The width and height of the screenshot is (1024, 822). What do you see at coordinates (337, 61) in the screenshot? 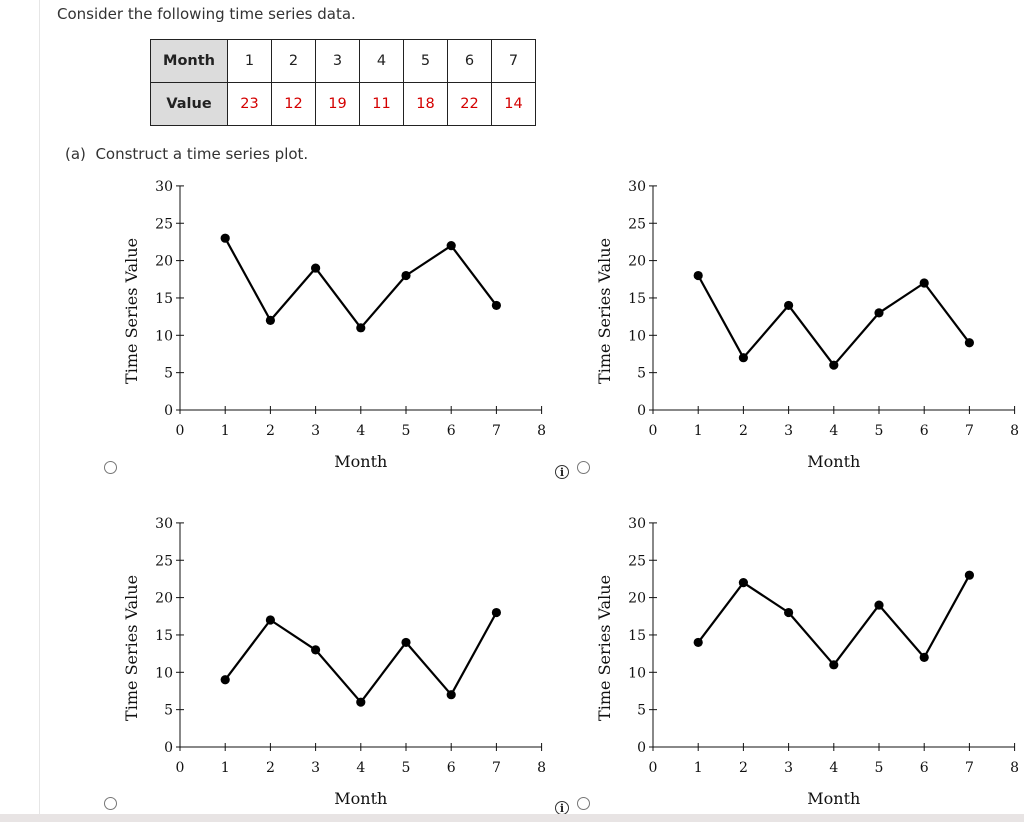
I see `month-cell: 3` at bounding box center [337, 61].